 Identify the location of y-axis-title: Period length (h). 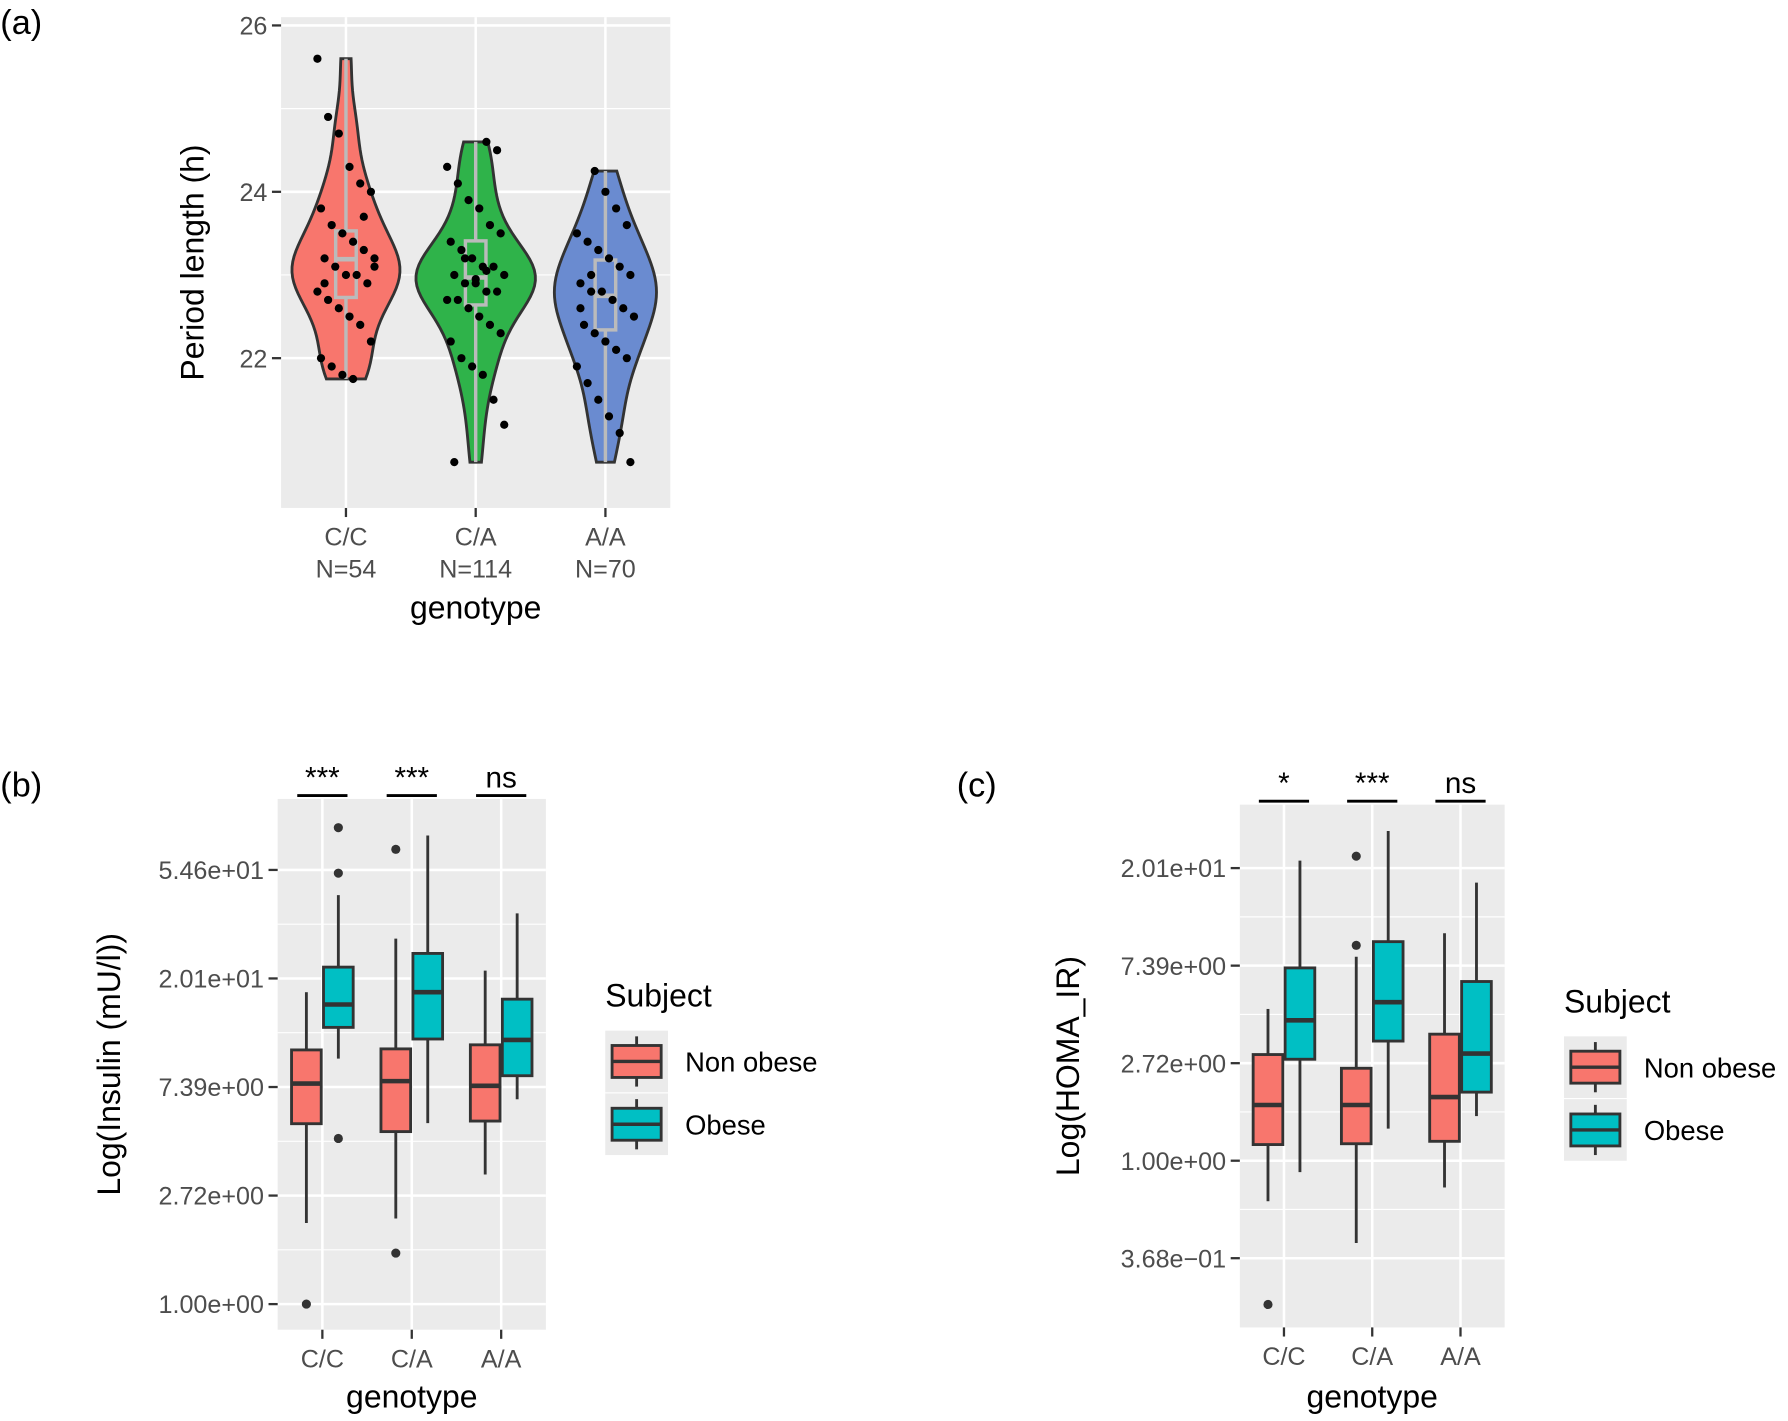
(192, 262).